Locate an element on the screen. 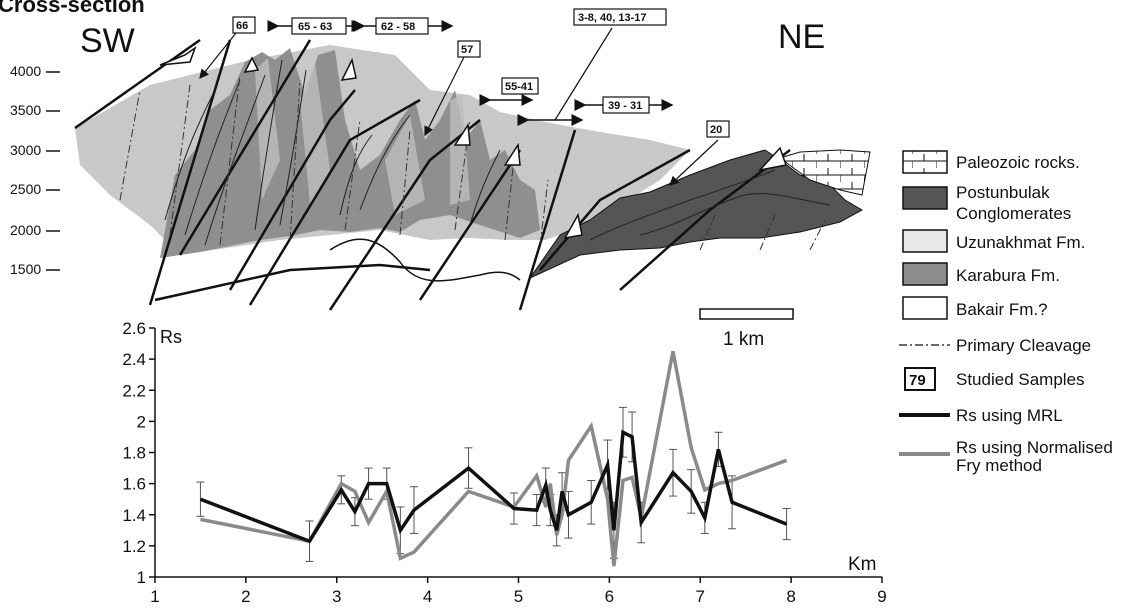  legend-swatch-karabura is located at coordinates (925, 274).